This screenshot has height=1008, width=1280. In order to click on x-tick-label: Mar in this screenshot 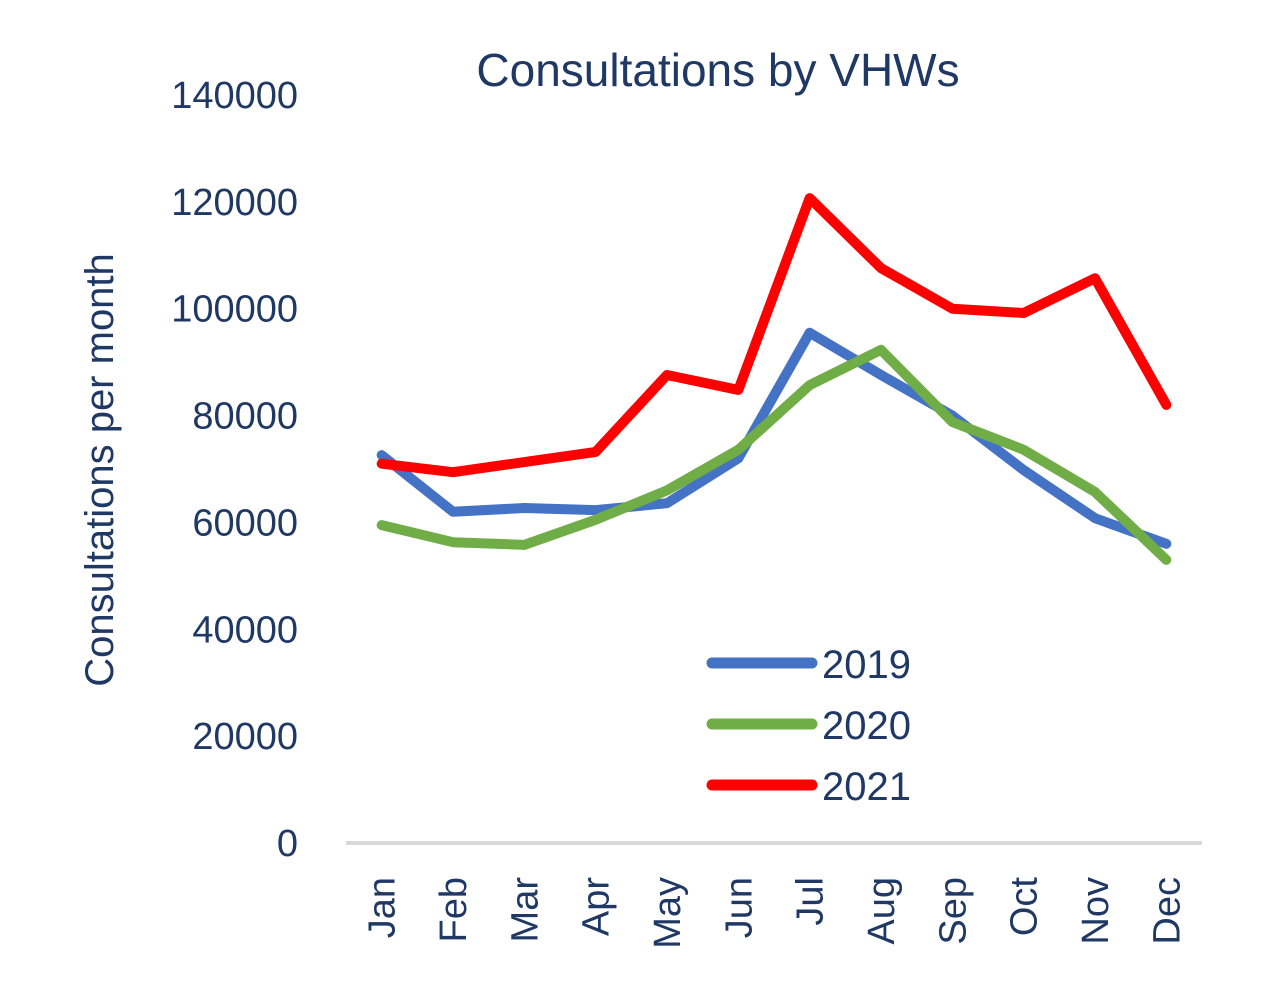, I will do `click(525, 910)`.